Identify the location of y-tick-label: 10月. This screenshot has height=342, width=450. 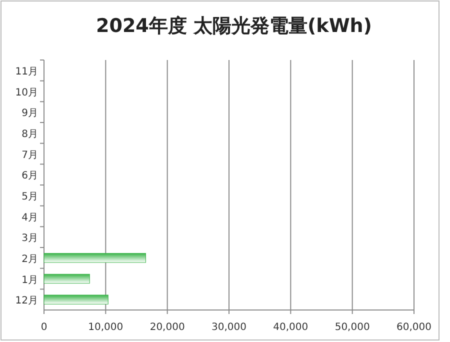
(26, 92).